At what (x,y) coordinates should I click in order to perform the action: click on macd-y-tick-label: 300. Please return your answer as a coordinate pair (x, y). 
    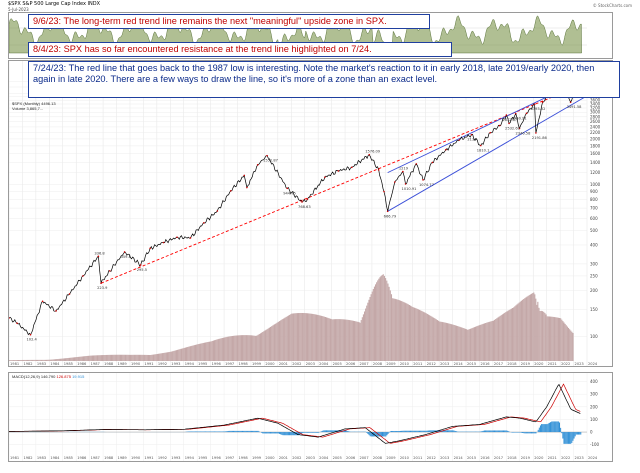
    Looking at the image, I should click on (594, 394).